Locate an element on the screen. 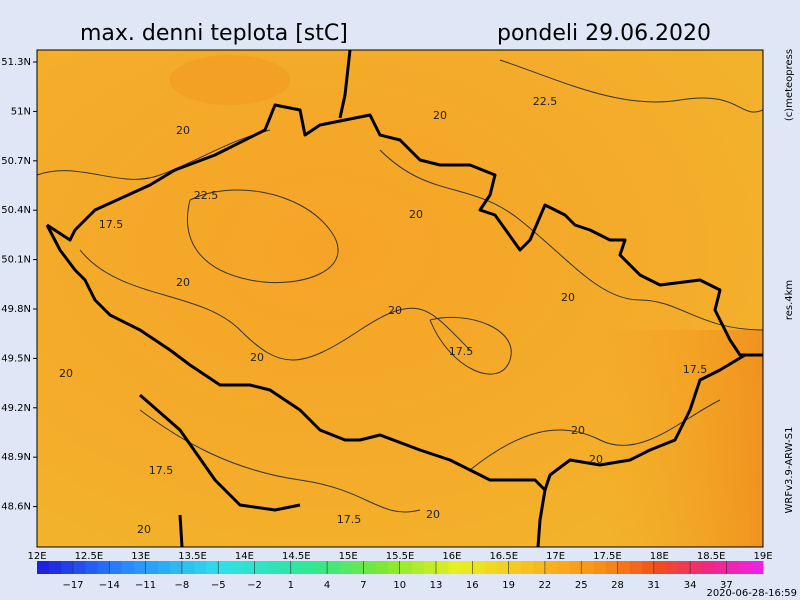 The image size is (800, 600). lon-label: 16E is located at coordinates (451, 556).